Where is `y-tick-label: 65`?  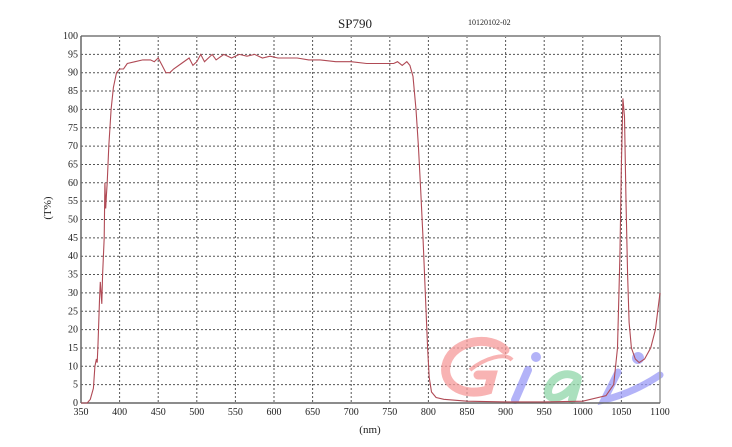
y-tick-label: 65 is located at coordinates (73, 164).